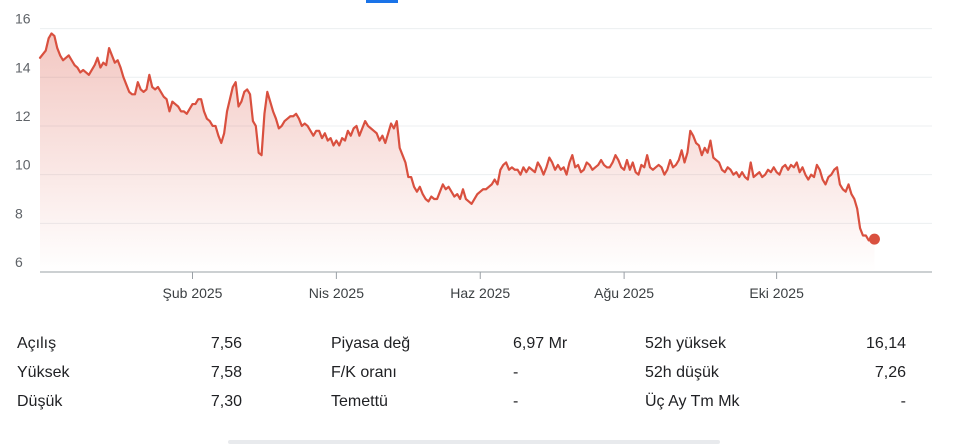  I want to click on stat-value-low: 7,30, so click(226, 401).